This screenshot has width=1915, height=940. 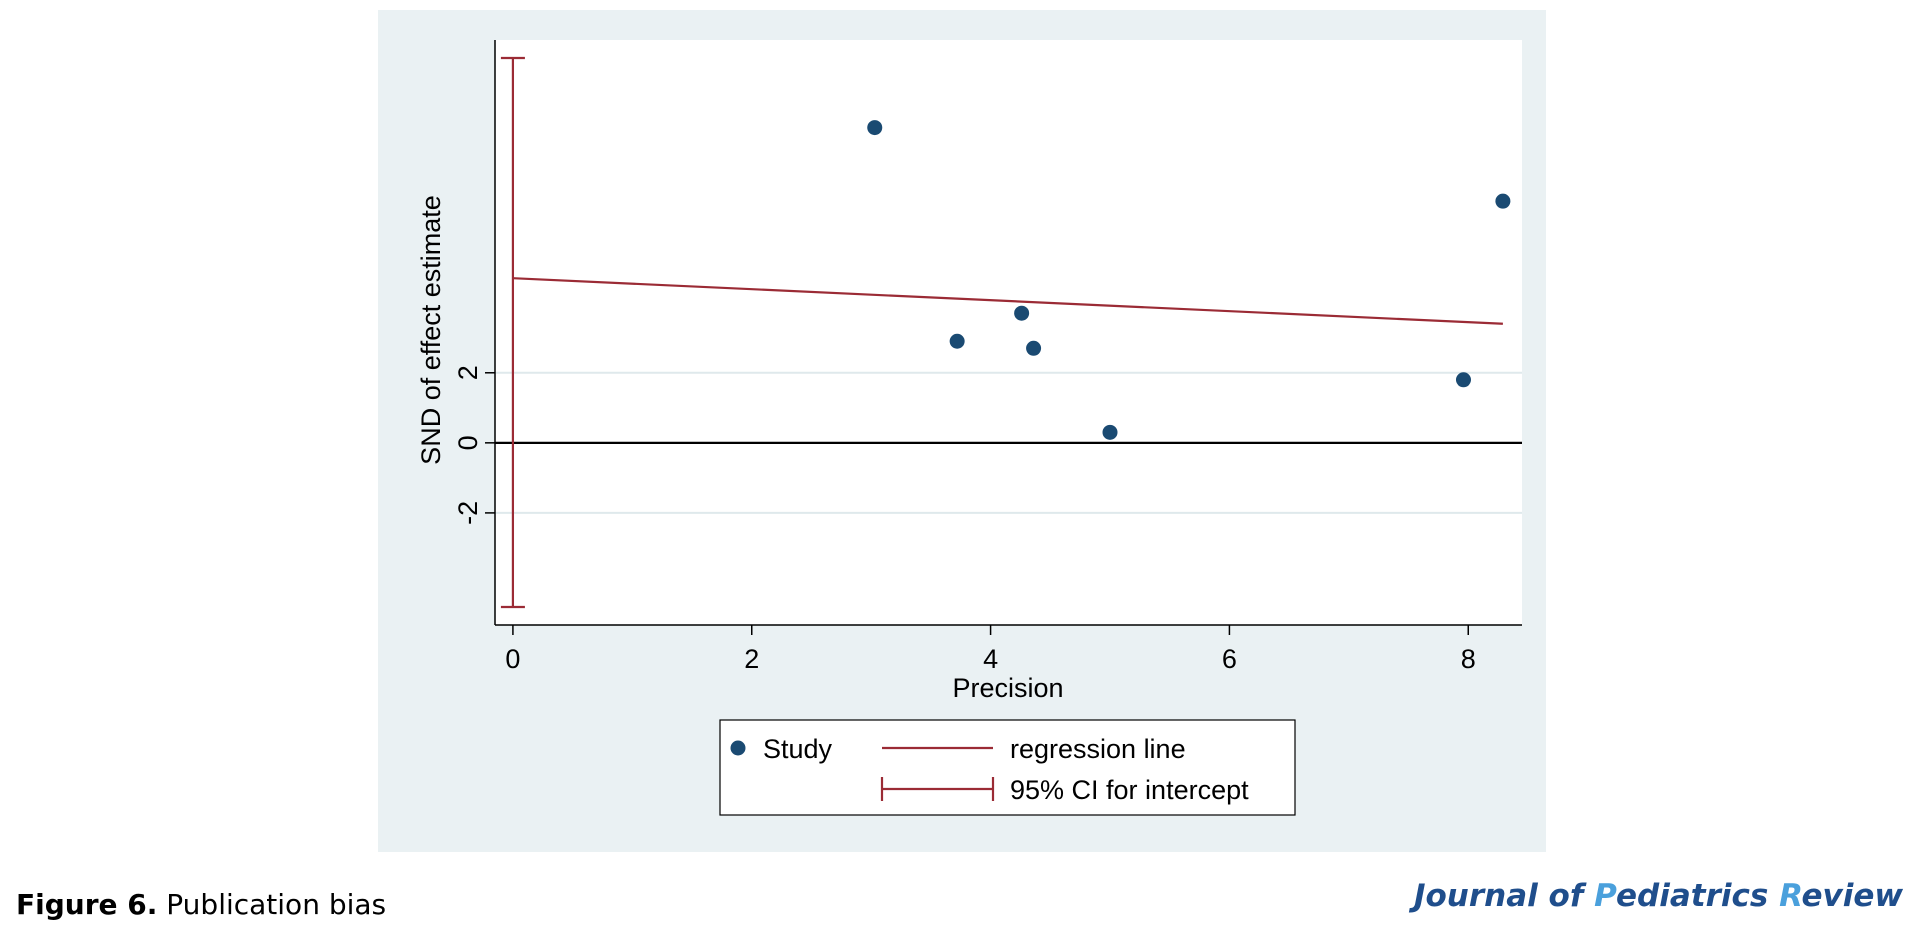 What do you see at coordinates (1852, 896) in the screenshot?
I see `journal-text-3: eview` at bounding box center [1852, 896].